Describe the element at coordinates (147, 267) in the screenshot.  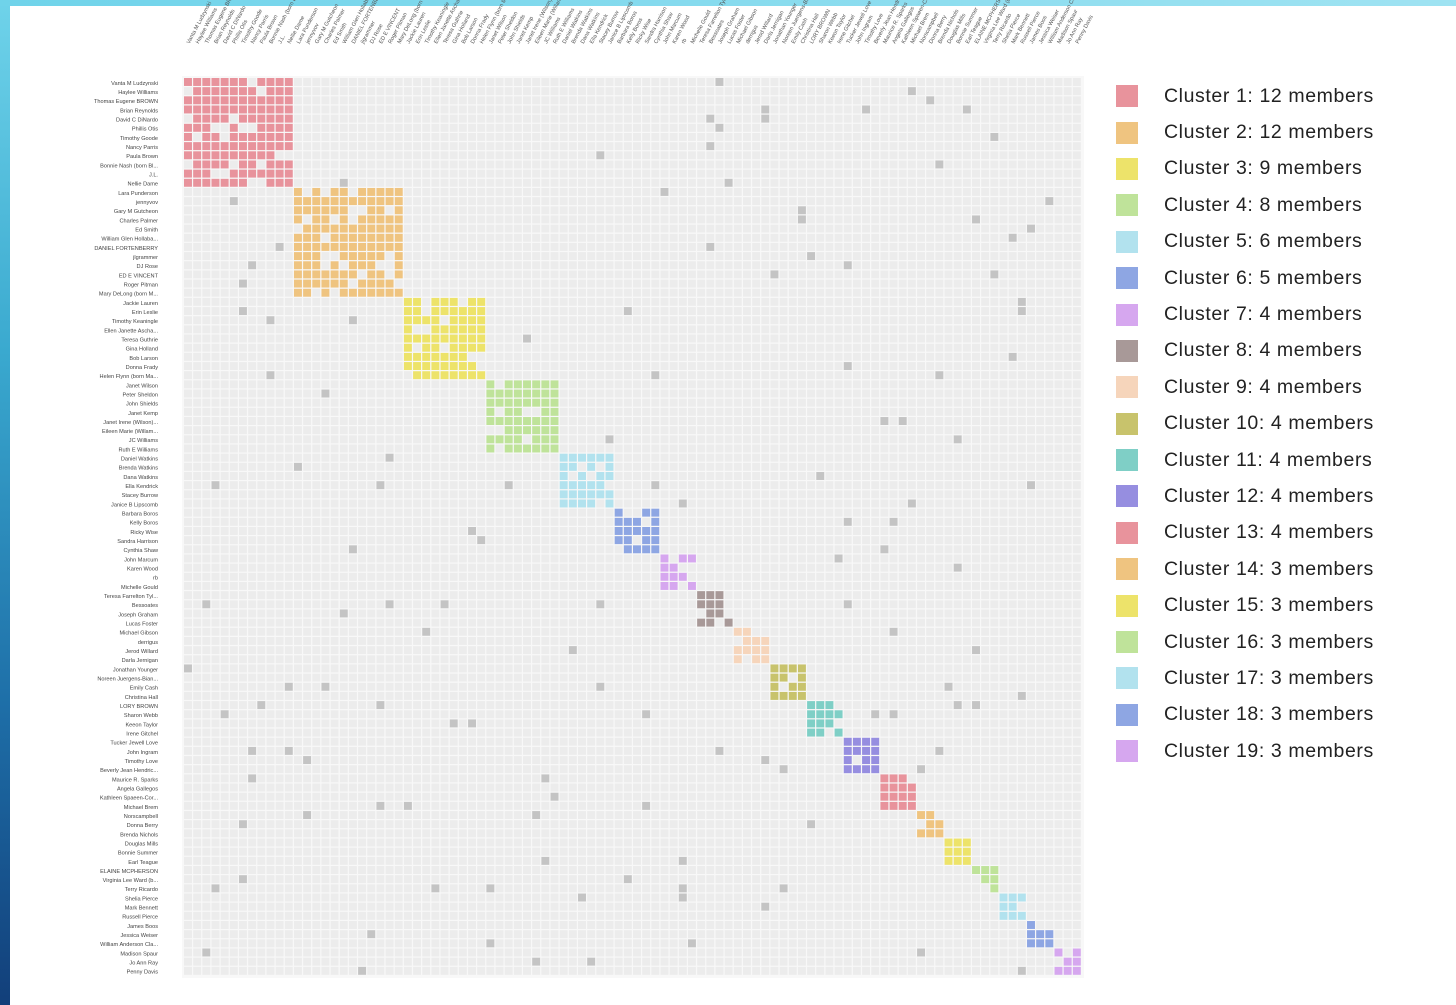
I see `row-label: DJ Rose` at that location.